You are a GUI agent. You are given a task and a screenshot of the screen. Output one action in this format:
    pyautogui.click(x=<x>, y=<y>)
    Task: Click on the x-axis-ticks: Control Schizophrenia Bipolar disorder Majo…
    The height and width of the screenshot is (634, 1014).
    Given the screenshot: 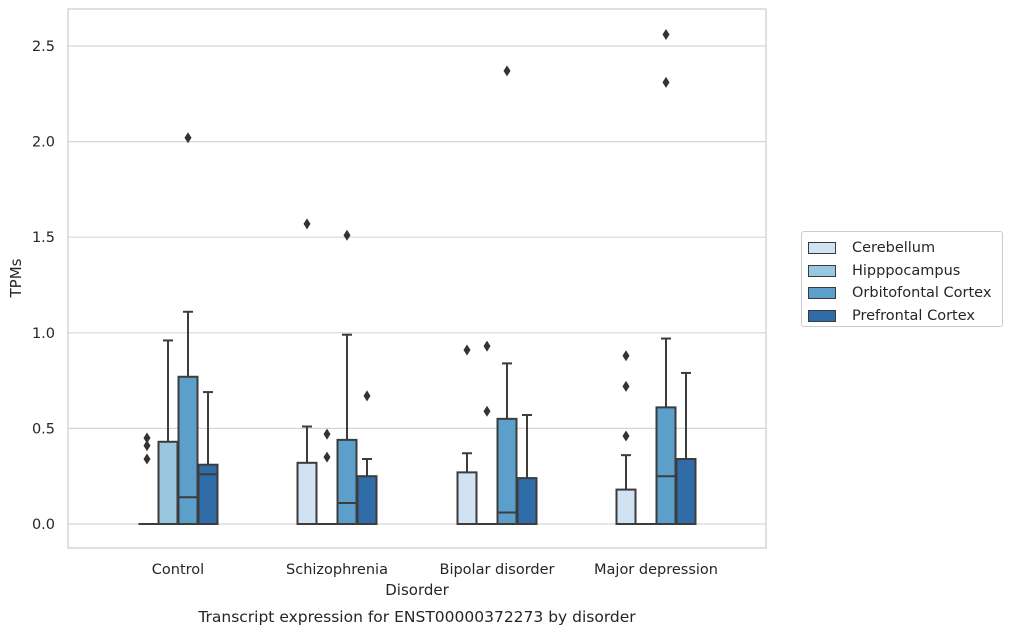 What is the action you would take?
    pyautogui.click(x=435, y=570)
    